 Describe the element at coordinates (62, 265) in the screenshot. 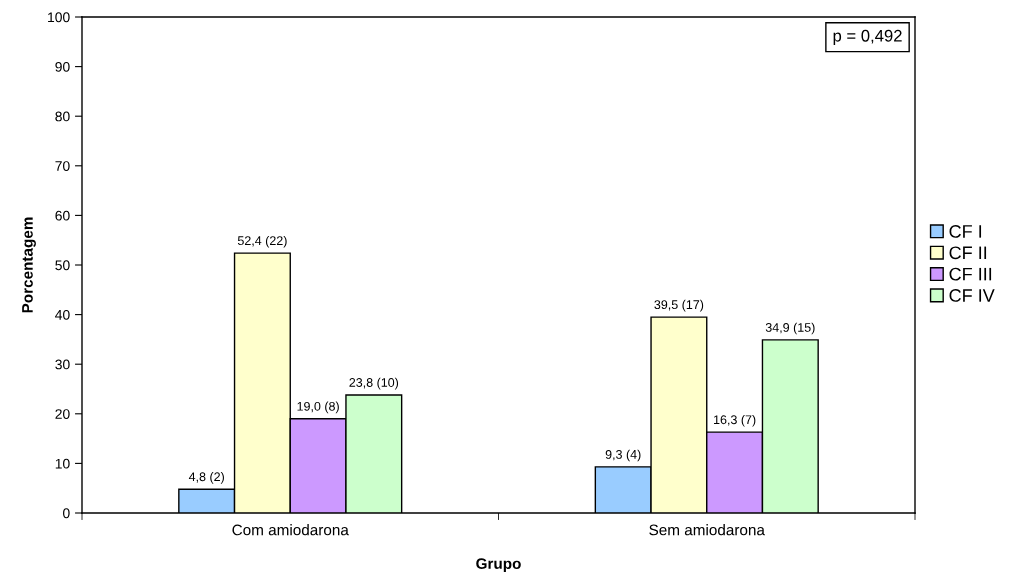

I see `y-tick-label: 50` at that location.